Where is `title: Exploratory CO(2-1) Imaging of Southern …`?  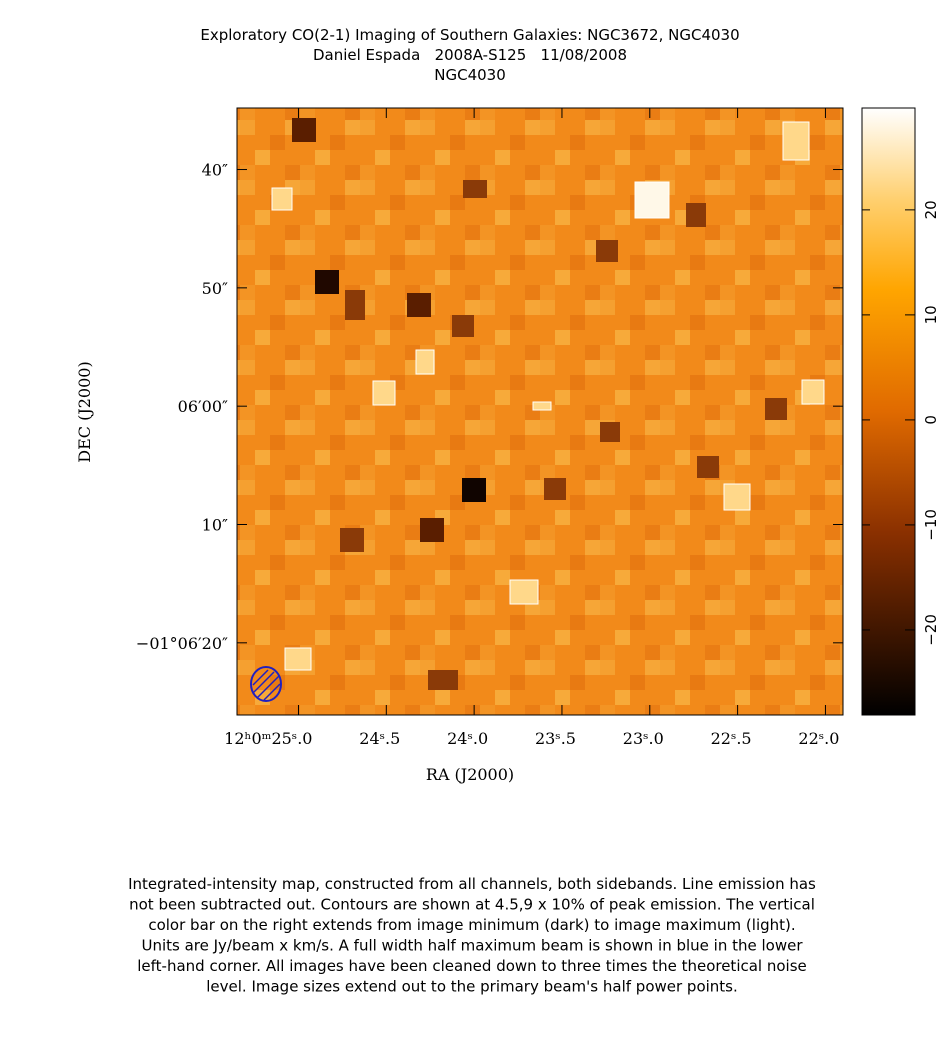
title: Exploratory CO(2-1) Imaging of Southern … is located at coordinates (469, 35).